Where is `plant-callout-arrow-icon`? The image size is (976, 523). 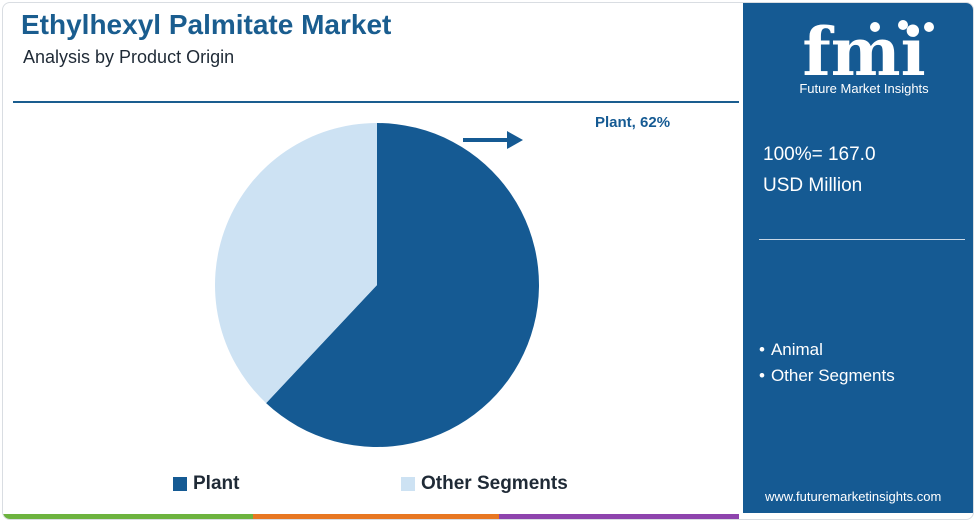
plant-callout-arrow-icon is located at coordinates (493, 140).